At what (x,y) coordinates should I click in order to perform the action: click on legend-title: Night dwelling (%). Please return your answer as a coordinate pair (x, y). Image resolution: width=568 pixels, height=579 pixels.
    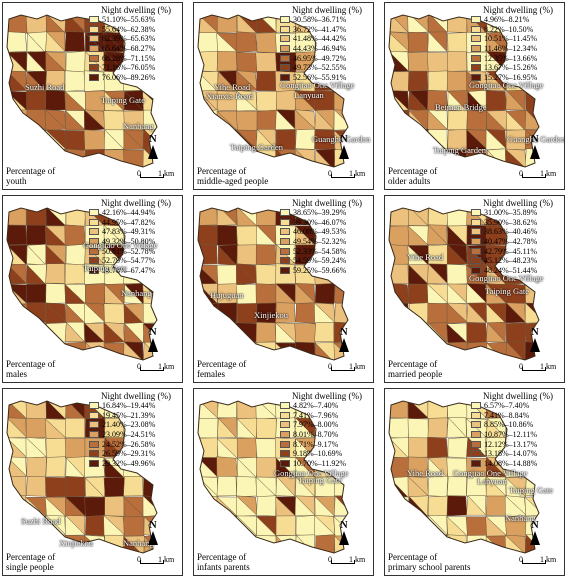
    Looking at the image, I should click on (327, 396).